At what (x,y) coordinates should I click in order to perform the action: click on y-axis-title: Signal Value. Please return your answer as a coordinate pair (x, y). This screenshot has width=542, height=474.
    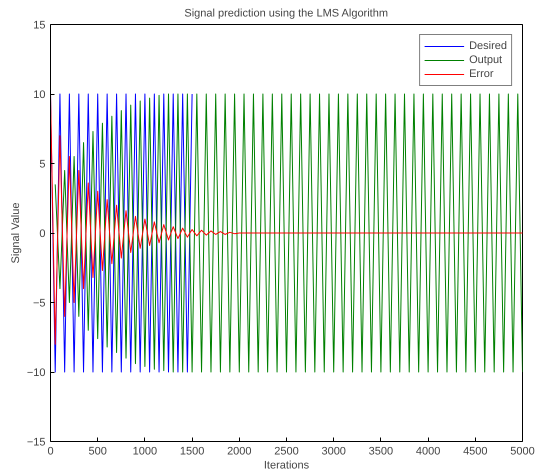
    Looking at the image, I should click on (16, 233).